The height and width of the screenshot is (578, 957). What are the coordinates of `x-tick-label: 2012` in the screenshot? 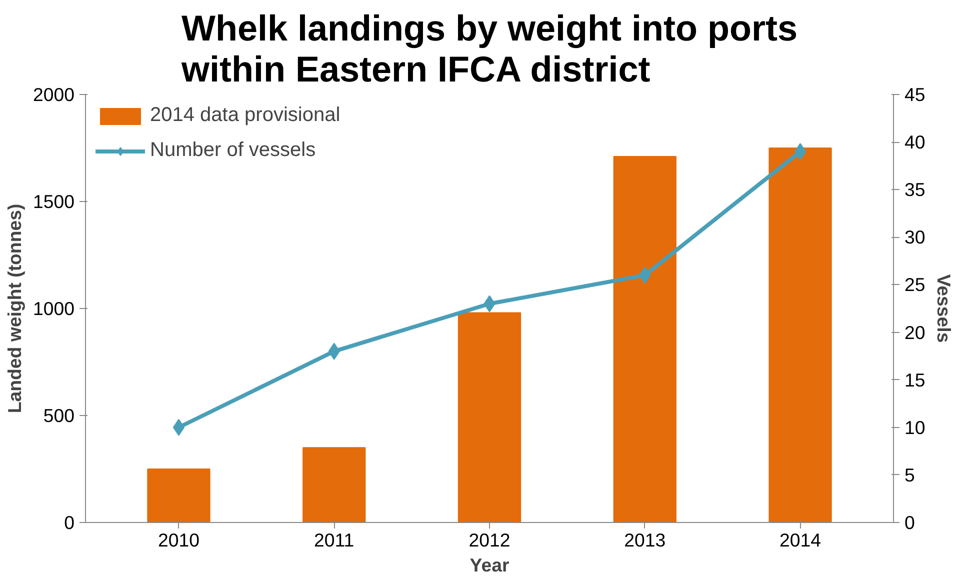 It's located at (489, 540).